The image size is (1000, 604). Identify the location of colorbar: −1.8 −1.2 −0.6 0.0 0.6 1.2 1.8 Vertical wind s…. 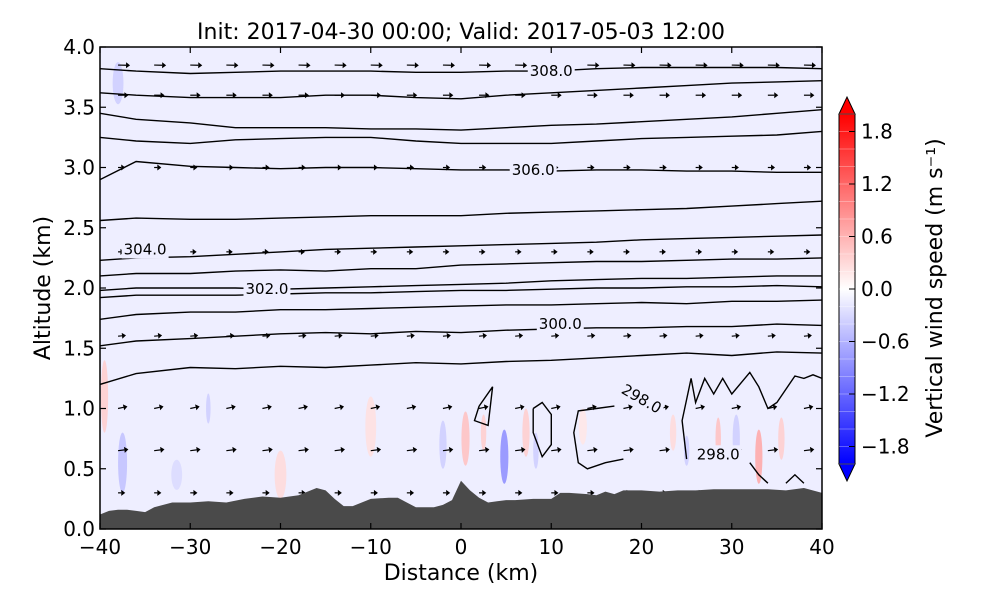
(893, 289).